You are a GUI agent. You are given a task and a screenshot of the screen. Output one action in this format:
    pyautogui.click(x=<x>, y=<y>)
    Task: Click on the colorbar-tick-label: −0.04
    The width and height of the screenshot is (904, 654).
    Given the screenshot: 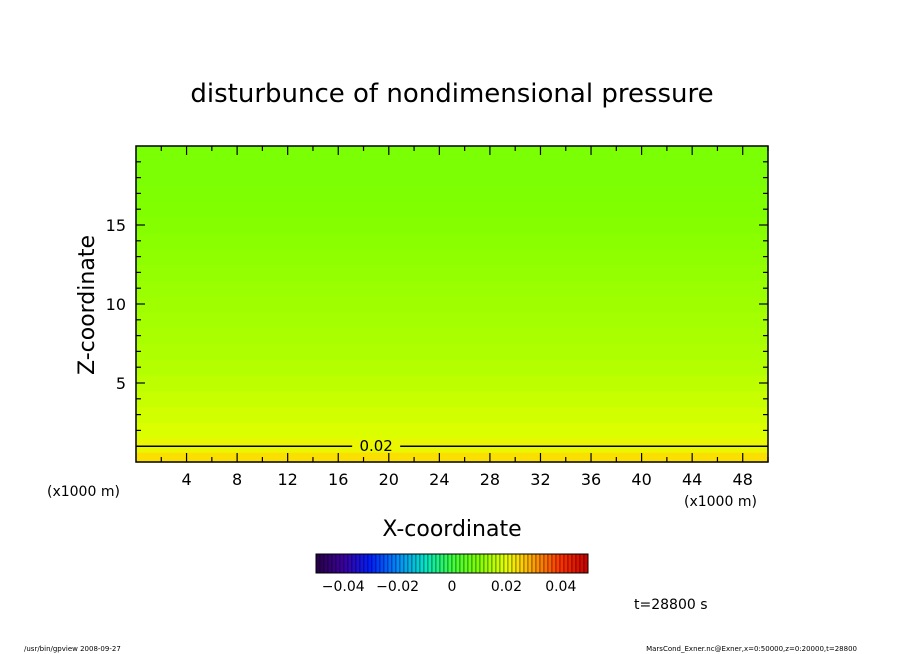 What is the action you would take?
    pyautogui.click(x=343, y=587)
    